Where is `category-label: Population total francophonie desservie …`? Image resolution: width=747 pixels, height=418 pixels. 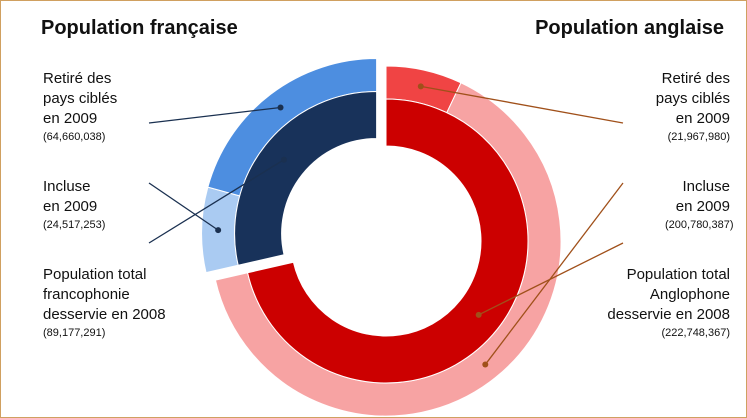
category-label: Population total francophonie desservie … is located at coordinates (104, 294).